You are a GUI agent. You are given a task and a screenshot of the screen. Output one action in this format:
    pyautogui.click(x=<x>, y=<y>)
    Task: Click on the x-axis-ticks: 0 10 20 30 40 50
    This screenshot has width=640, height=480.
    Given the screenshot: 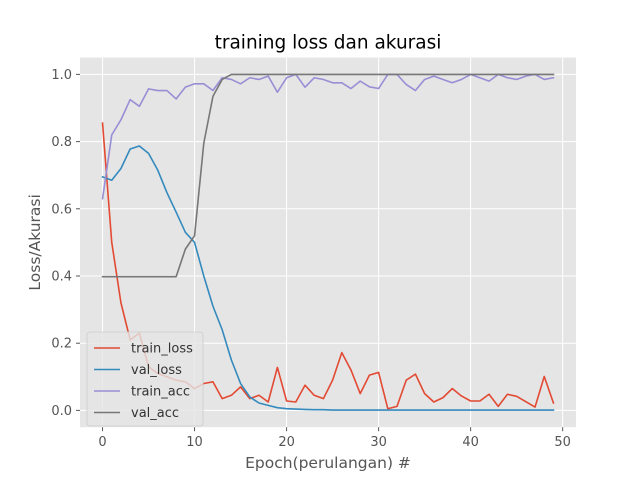 What is the action you would take?
    pyautogui.click(x=334, y=438)
    